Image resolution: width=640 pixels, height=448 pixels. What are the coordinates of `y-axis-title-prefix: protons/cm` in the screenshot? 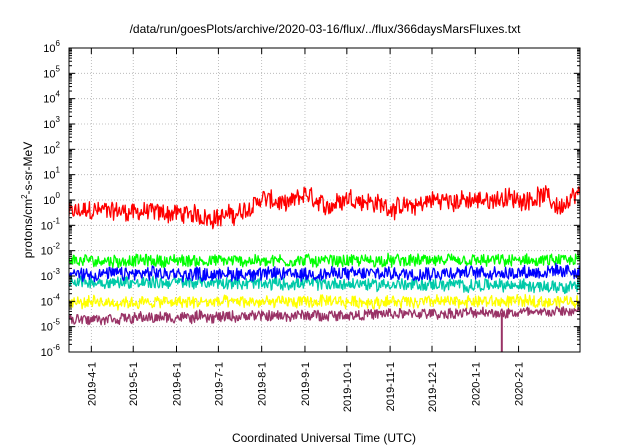 It's located at (28, 228).